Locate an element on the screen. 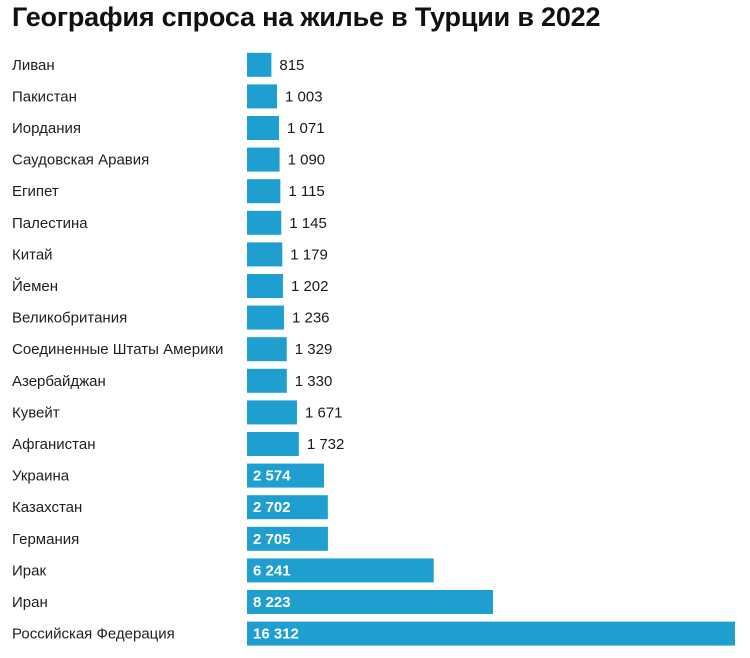 Image resolution: width=750 pixels, height=658 pixels. value-label: 1 115 is located at coordinates (306, 191).